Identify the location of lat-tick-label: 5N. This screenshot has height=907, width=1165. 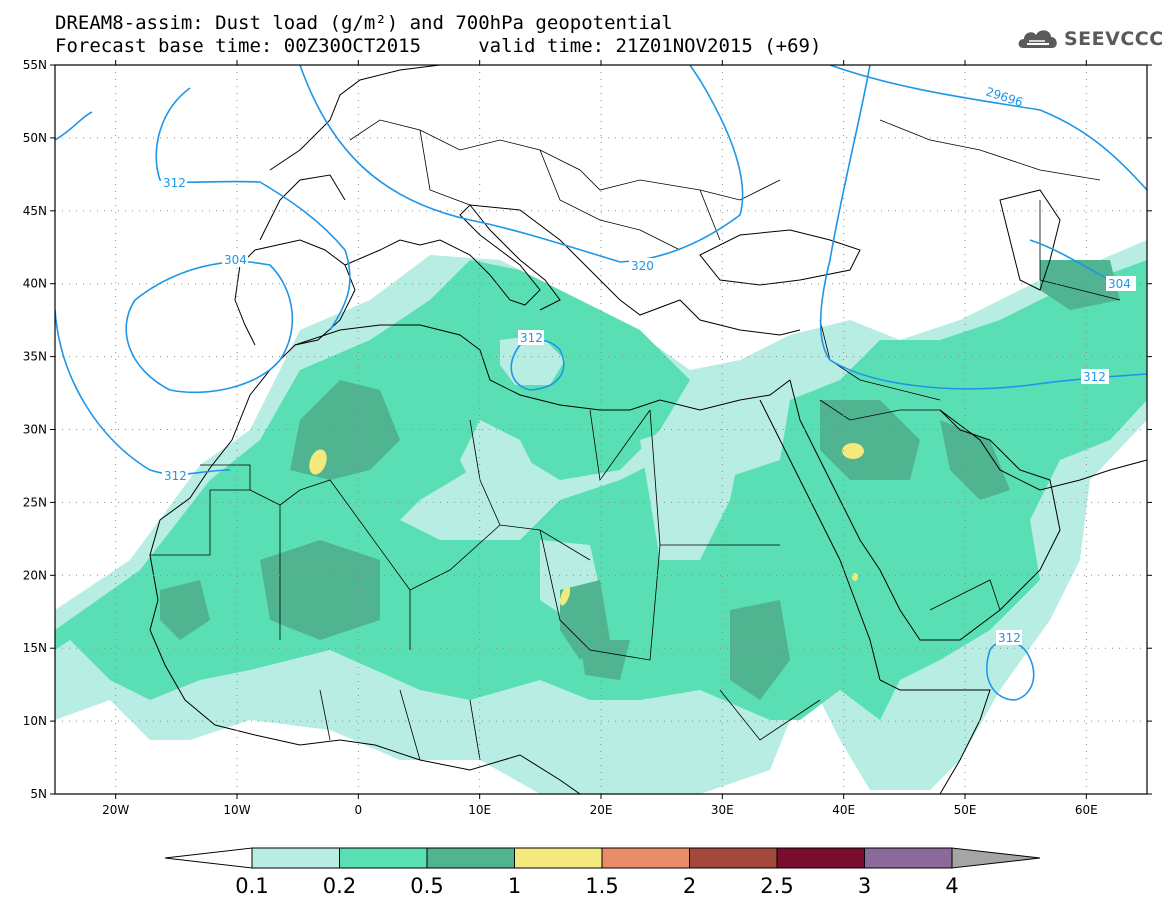
(38, 794).